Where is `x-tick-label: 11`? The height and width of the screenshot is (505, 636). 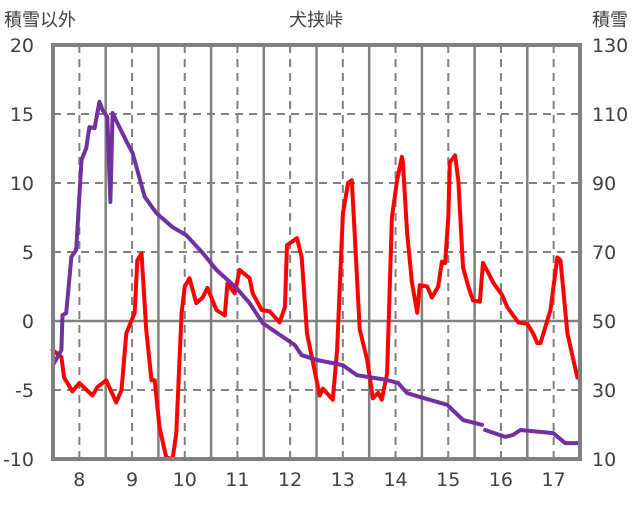
x-tick-label: 11 is located at coordinates (237, 480).